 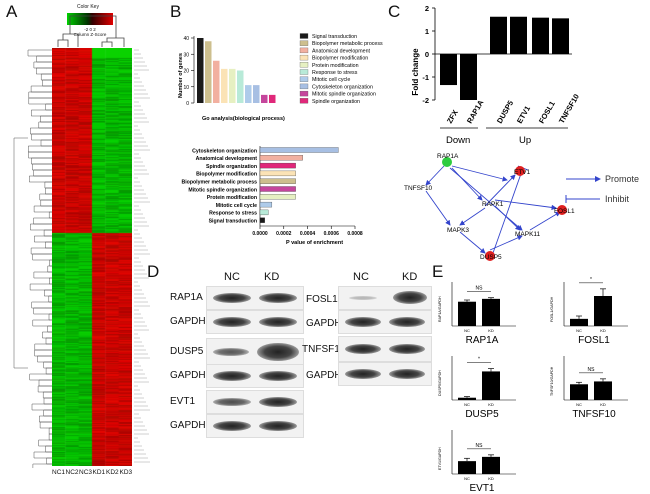 What do you see at coordinates (592, 370) in the screenshot?
I see `quant-sig-label: NS` at bounding box center [592, 370].